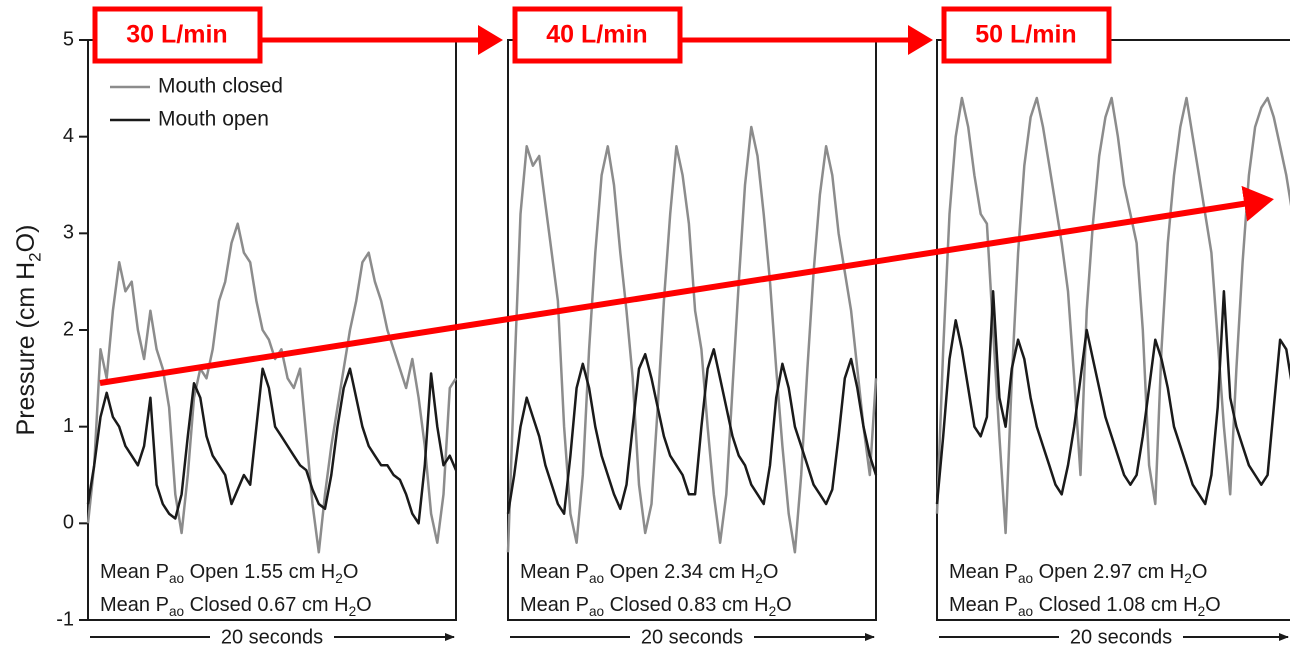  Describe the element at coordinates (68, 136) in the screenshot. I see `y-tick-label: 4` at that location.